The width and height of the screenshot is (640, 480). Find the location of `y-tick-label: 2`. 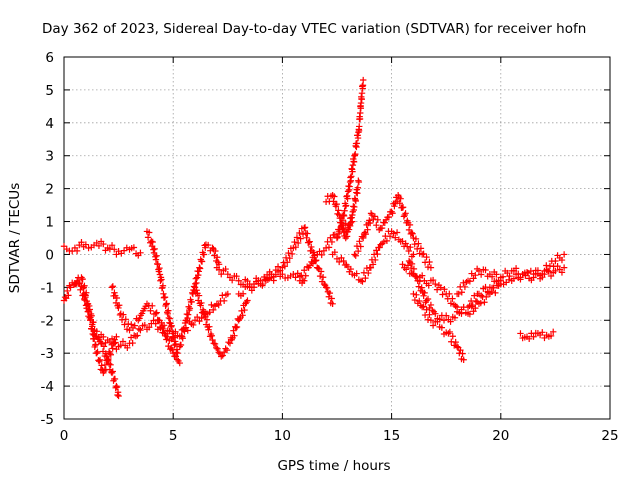

y-tick-label: 2 is located at coordinates (49, 190).